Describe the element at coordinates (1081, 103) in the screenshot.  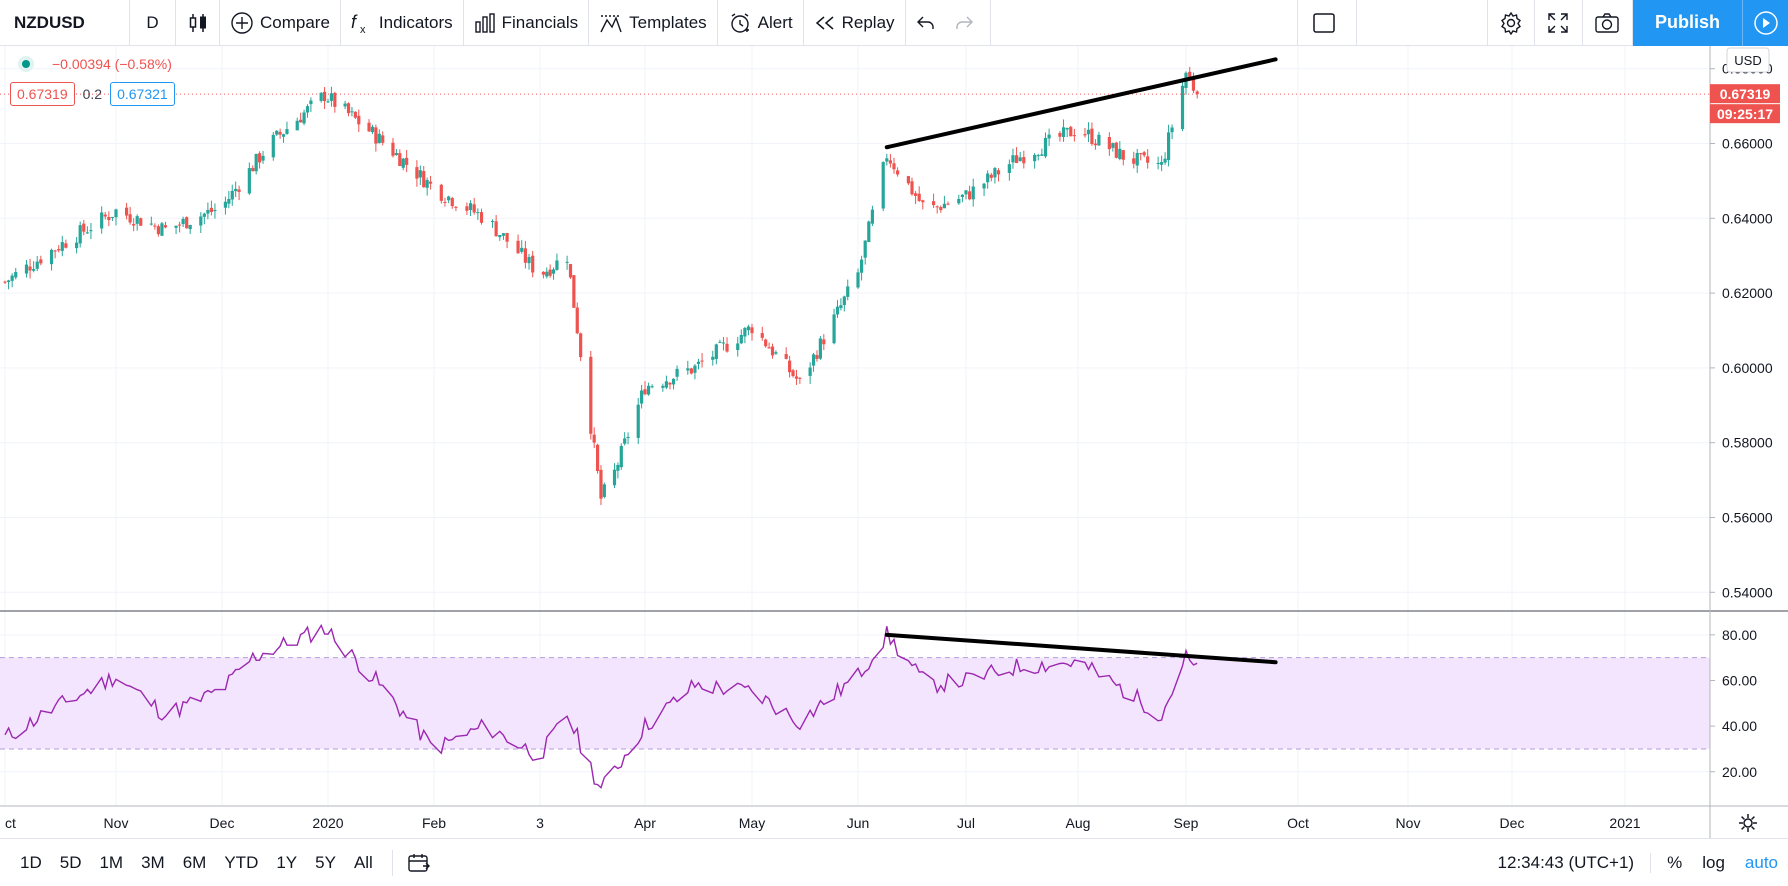
I see `price-trendline` at that location.